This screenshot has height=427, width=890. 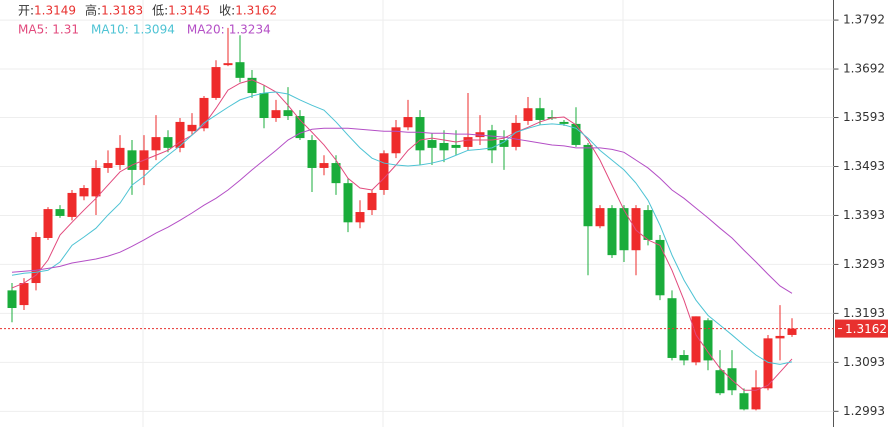 What do you see at coordinates (189, 11) in the screenshot?
I see `header-value: 1.3145` at bounding box center [189, 11].